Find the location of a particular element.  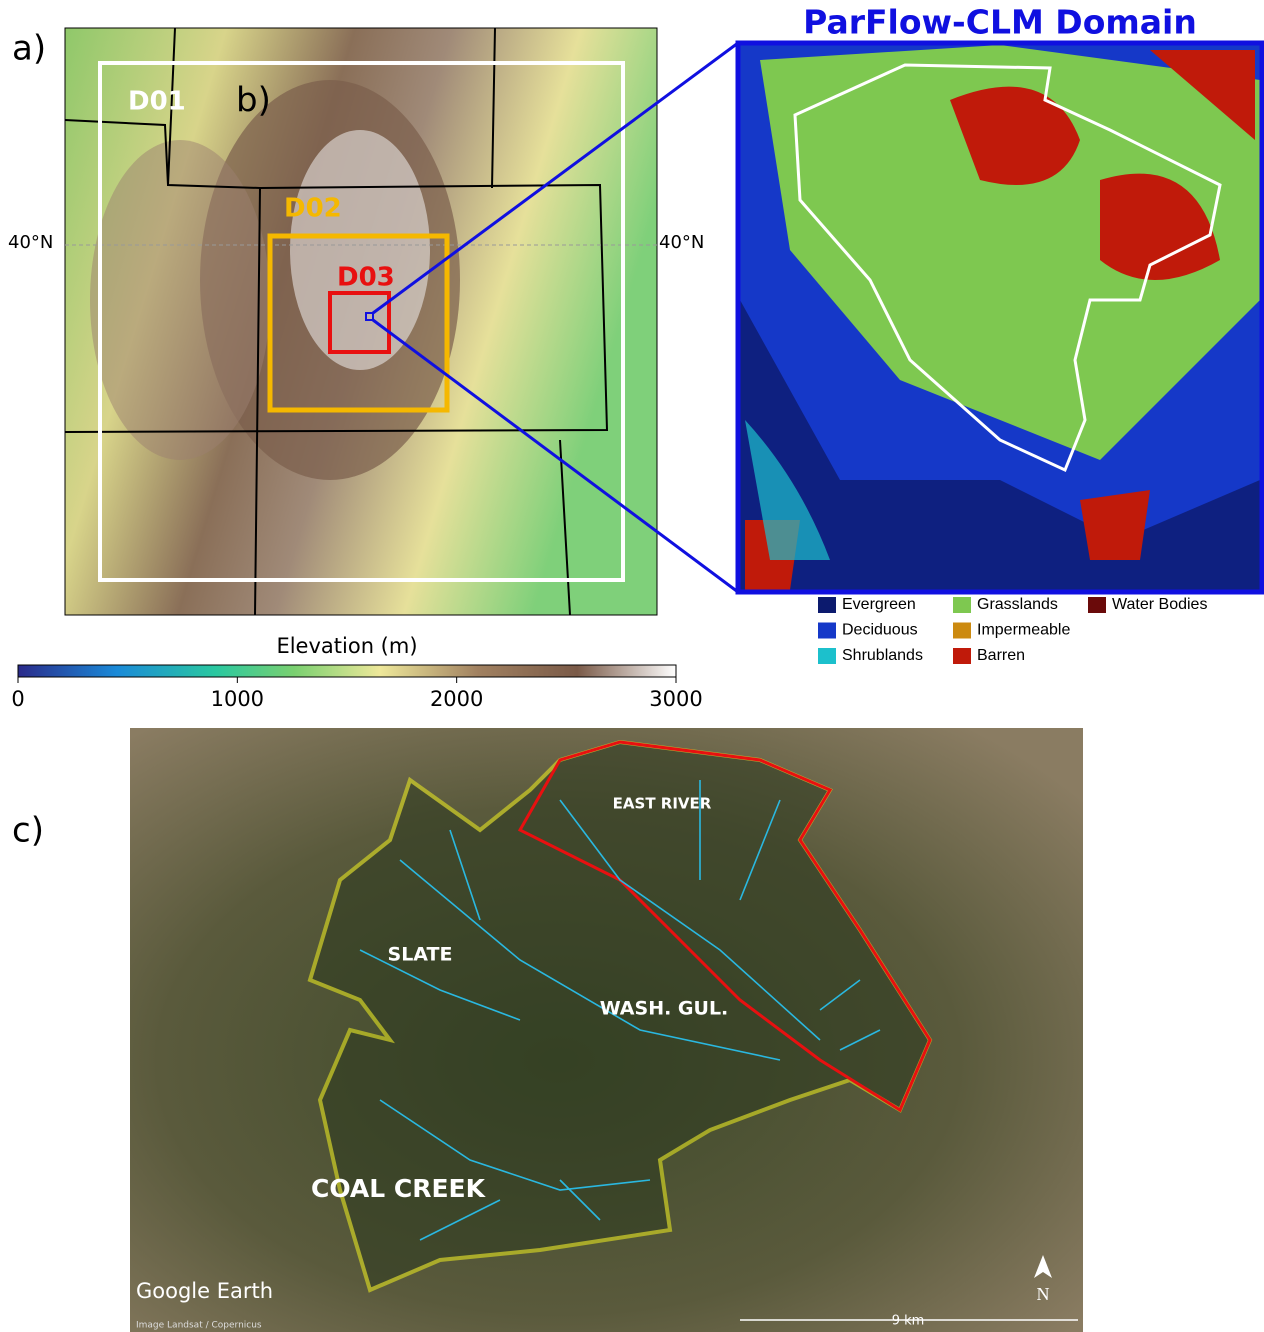

colorbar-tick-label: 2000 is located at coordinates (456, 699).